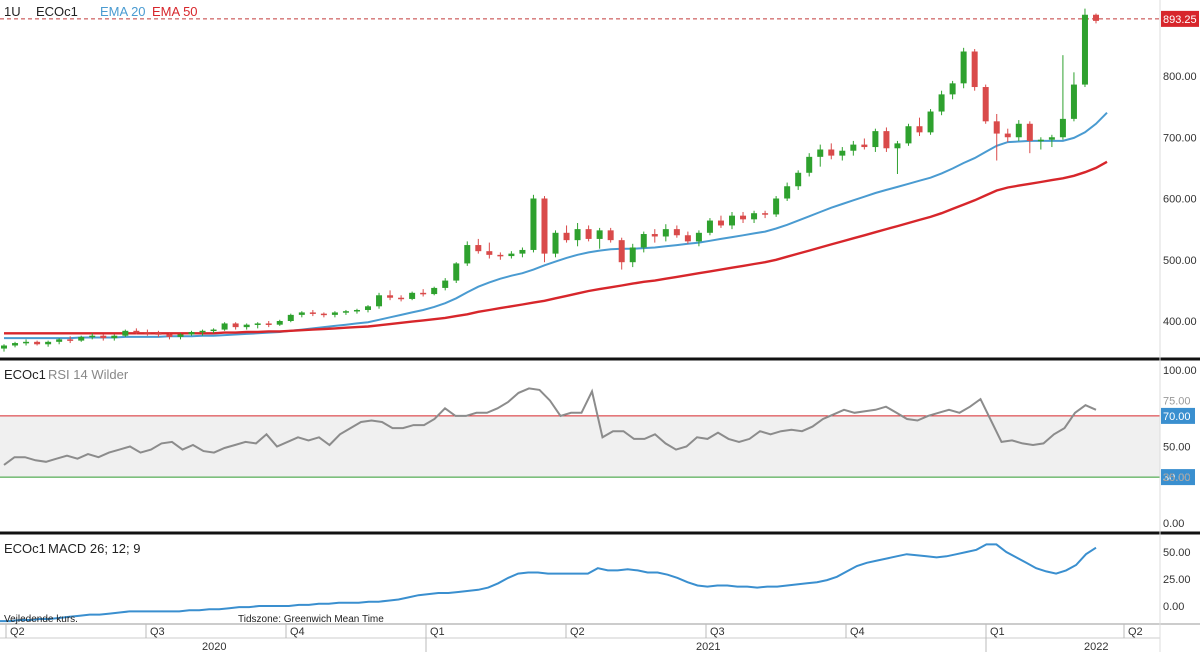 Image resolution: width=1200 pixels, height=652 pixels. What do you see at coordinates (1173, 524) in the screenshot?
I see `rsi-tick-label: 0.00` at bounding box center [1173, 524].